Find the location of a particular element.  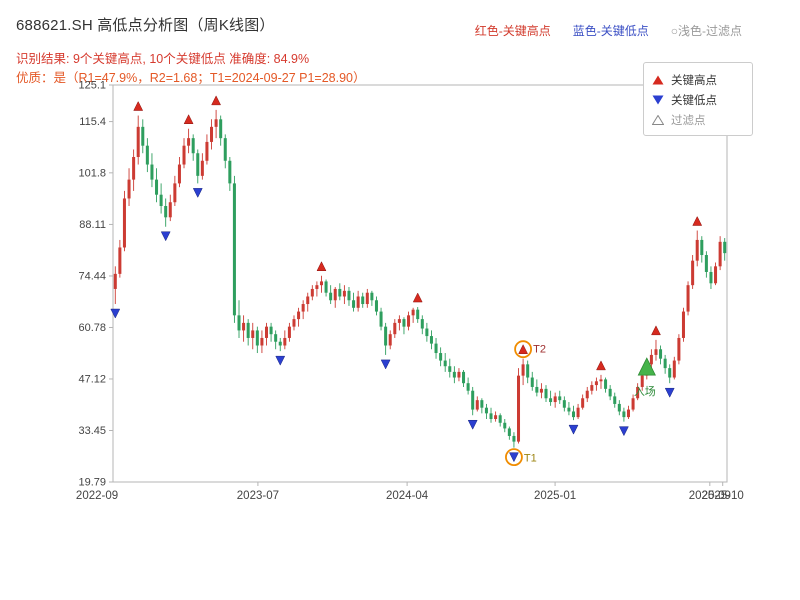

header-legend: 红色-关键高点 蓝色-关键低点 ○浅色-过滤点 is located at coordinates (608, 30).